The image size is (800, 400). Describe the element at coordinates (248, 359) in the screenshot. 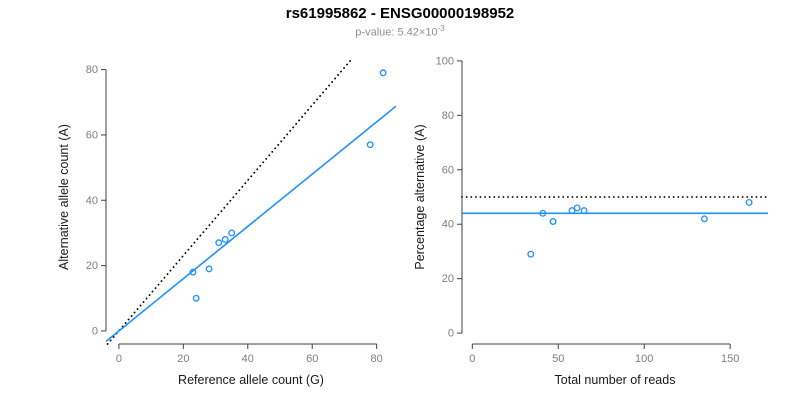

I see `x-tick-label: 40` at that location.